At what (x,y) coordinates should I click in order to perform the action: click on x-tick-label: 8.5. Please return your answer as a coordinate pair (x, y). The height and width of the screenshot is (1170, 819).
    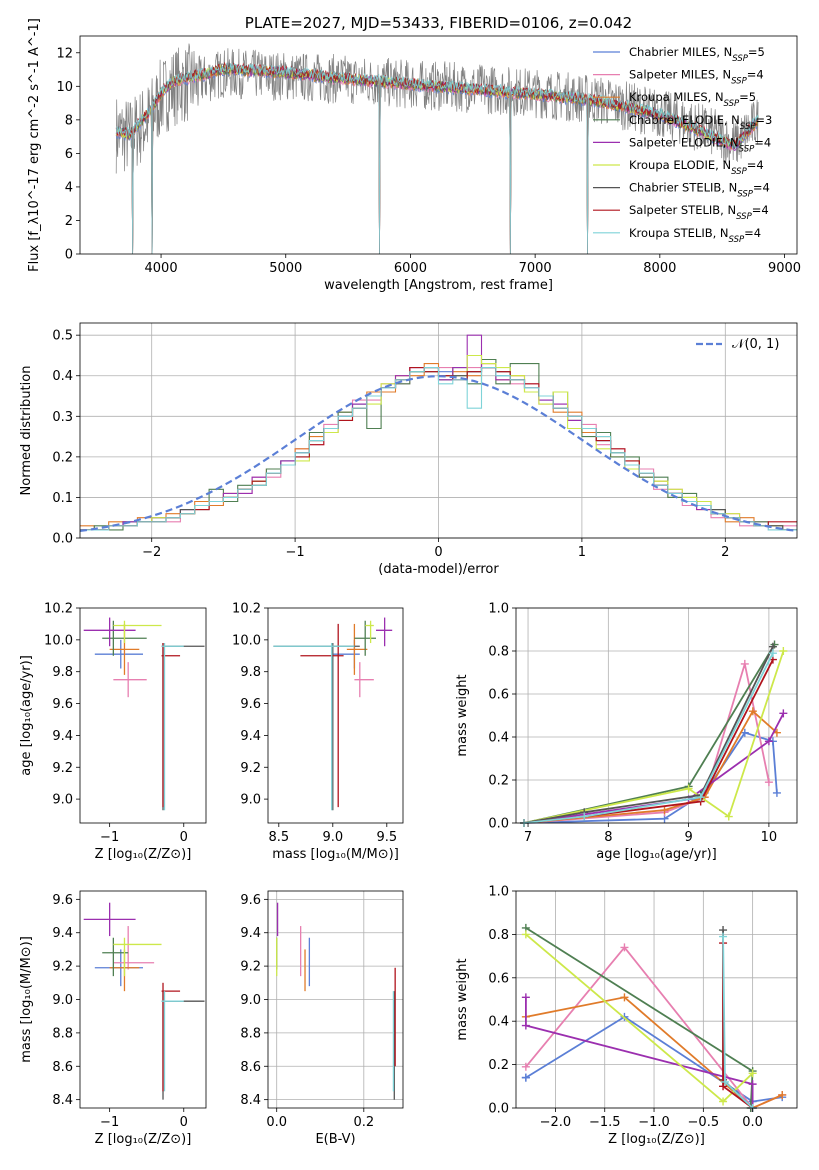
    Looking at the image, I should click on (278, 837).